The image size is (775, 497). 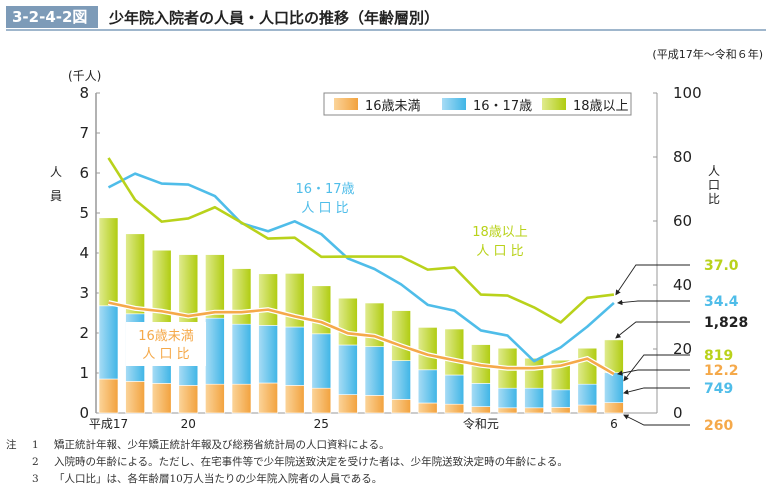 What do you see at coordinates (35, 462) in the screenshot?
I see `note-number: 2` at bounding box center [35, 462].